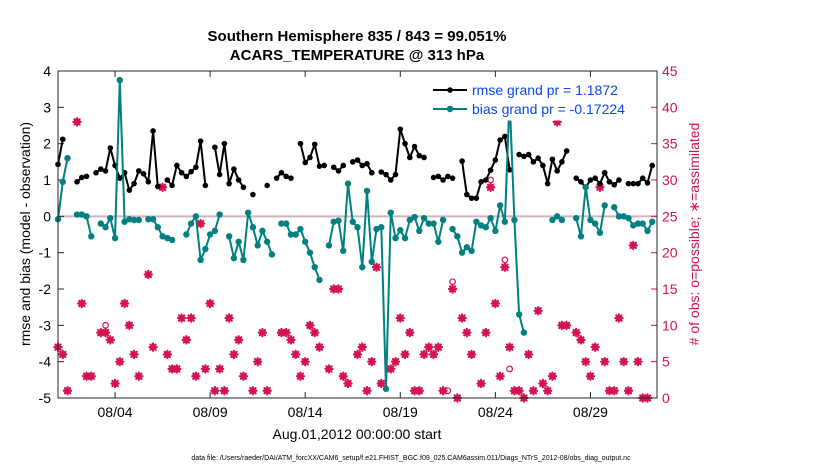 The width and height of the screenshot is (830, 470). I want to click on left-y-tick-label: 1, so click(47, 180).